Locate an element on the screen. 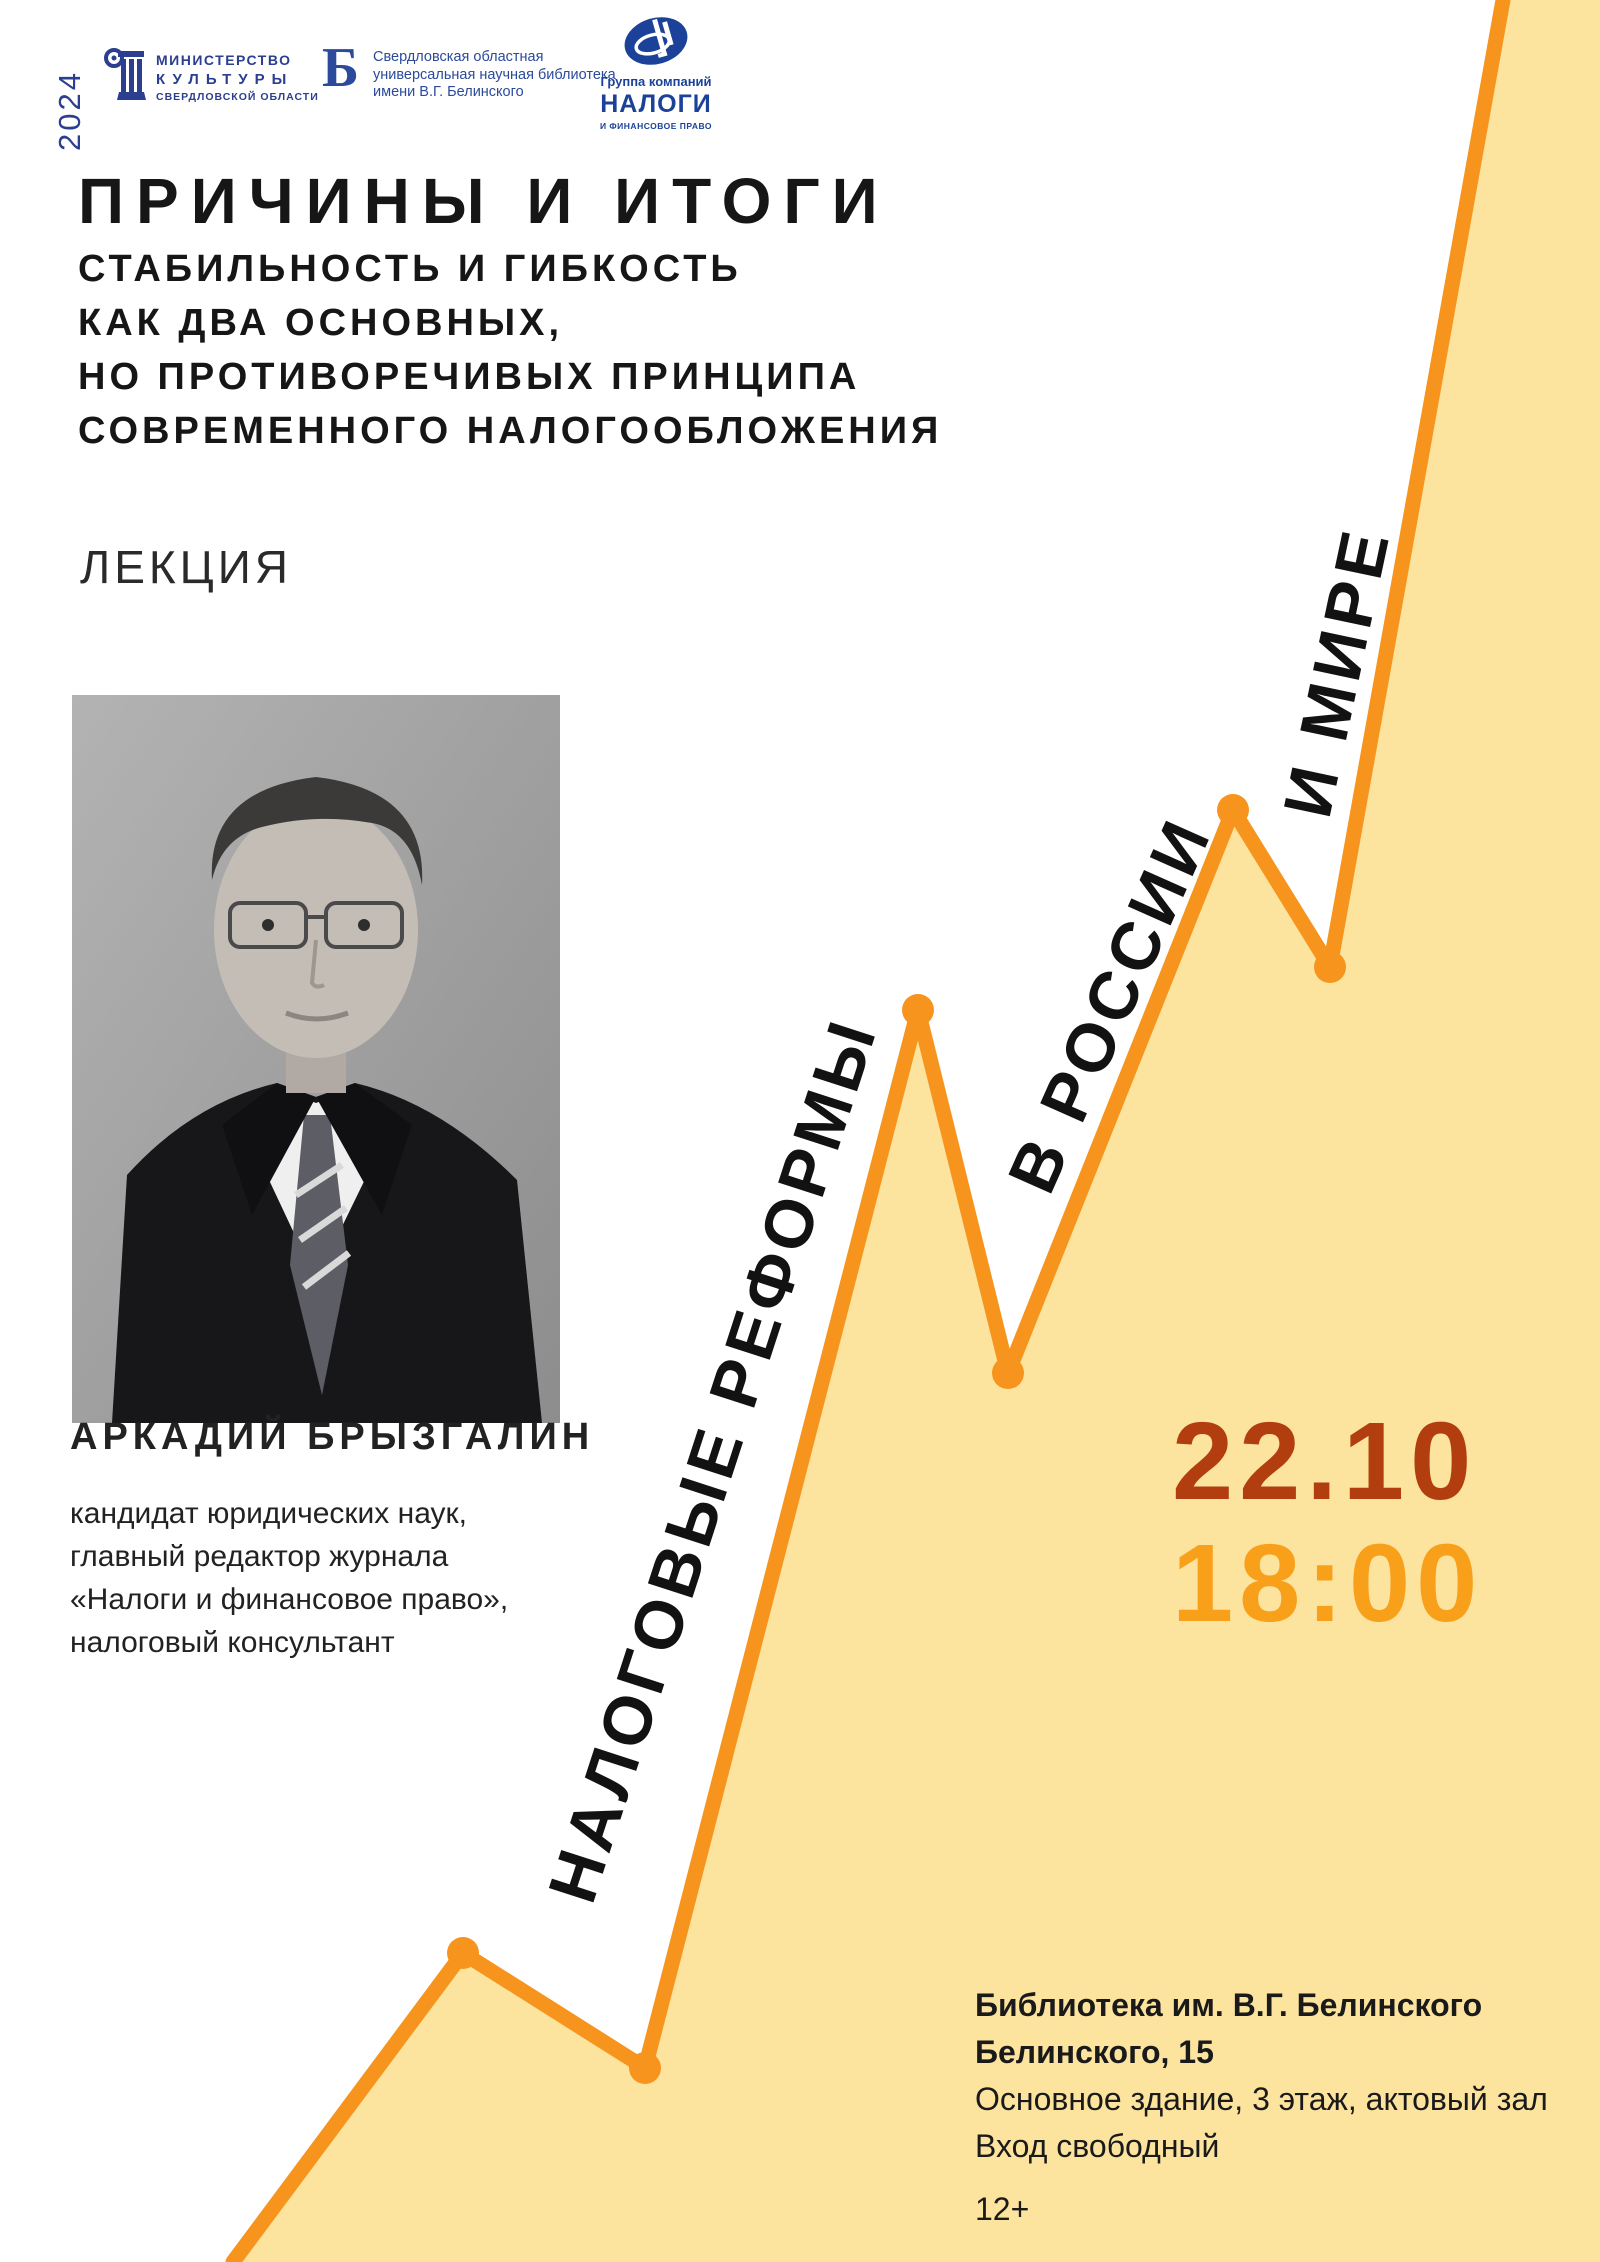  nalogi-emblem-icon is located at coordinates (656, 41).